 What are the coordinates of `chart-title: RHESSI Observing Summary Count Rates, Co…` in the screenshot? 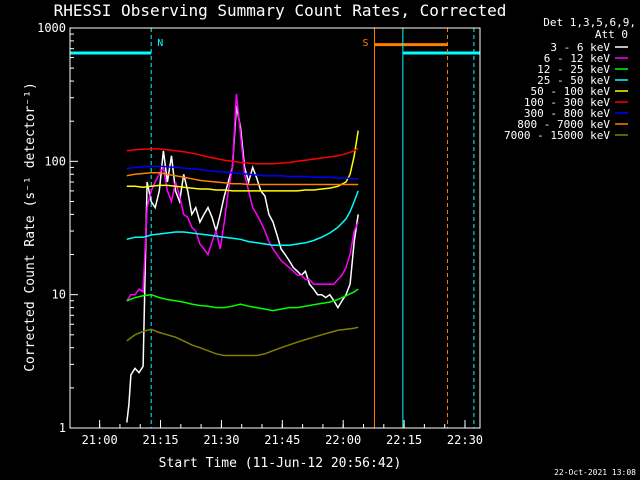 It's located at (280, 10).